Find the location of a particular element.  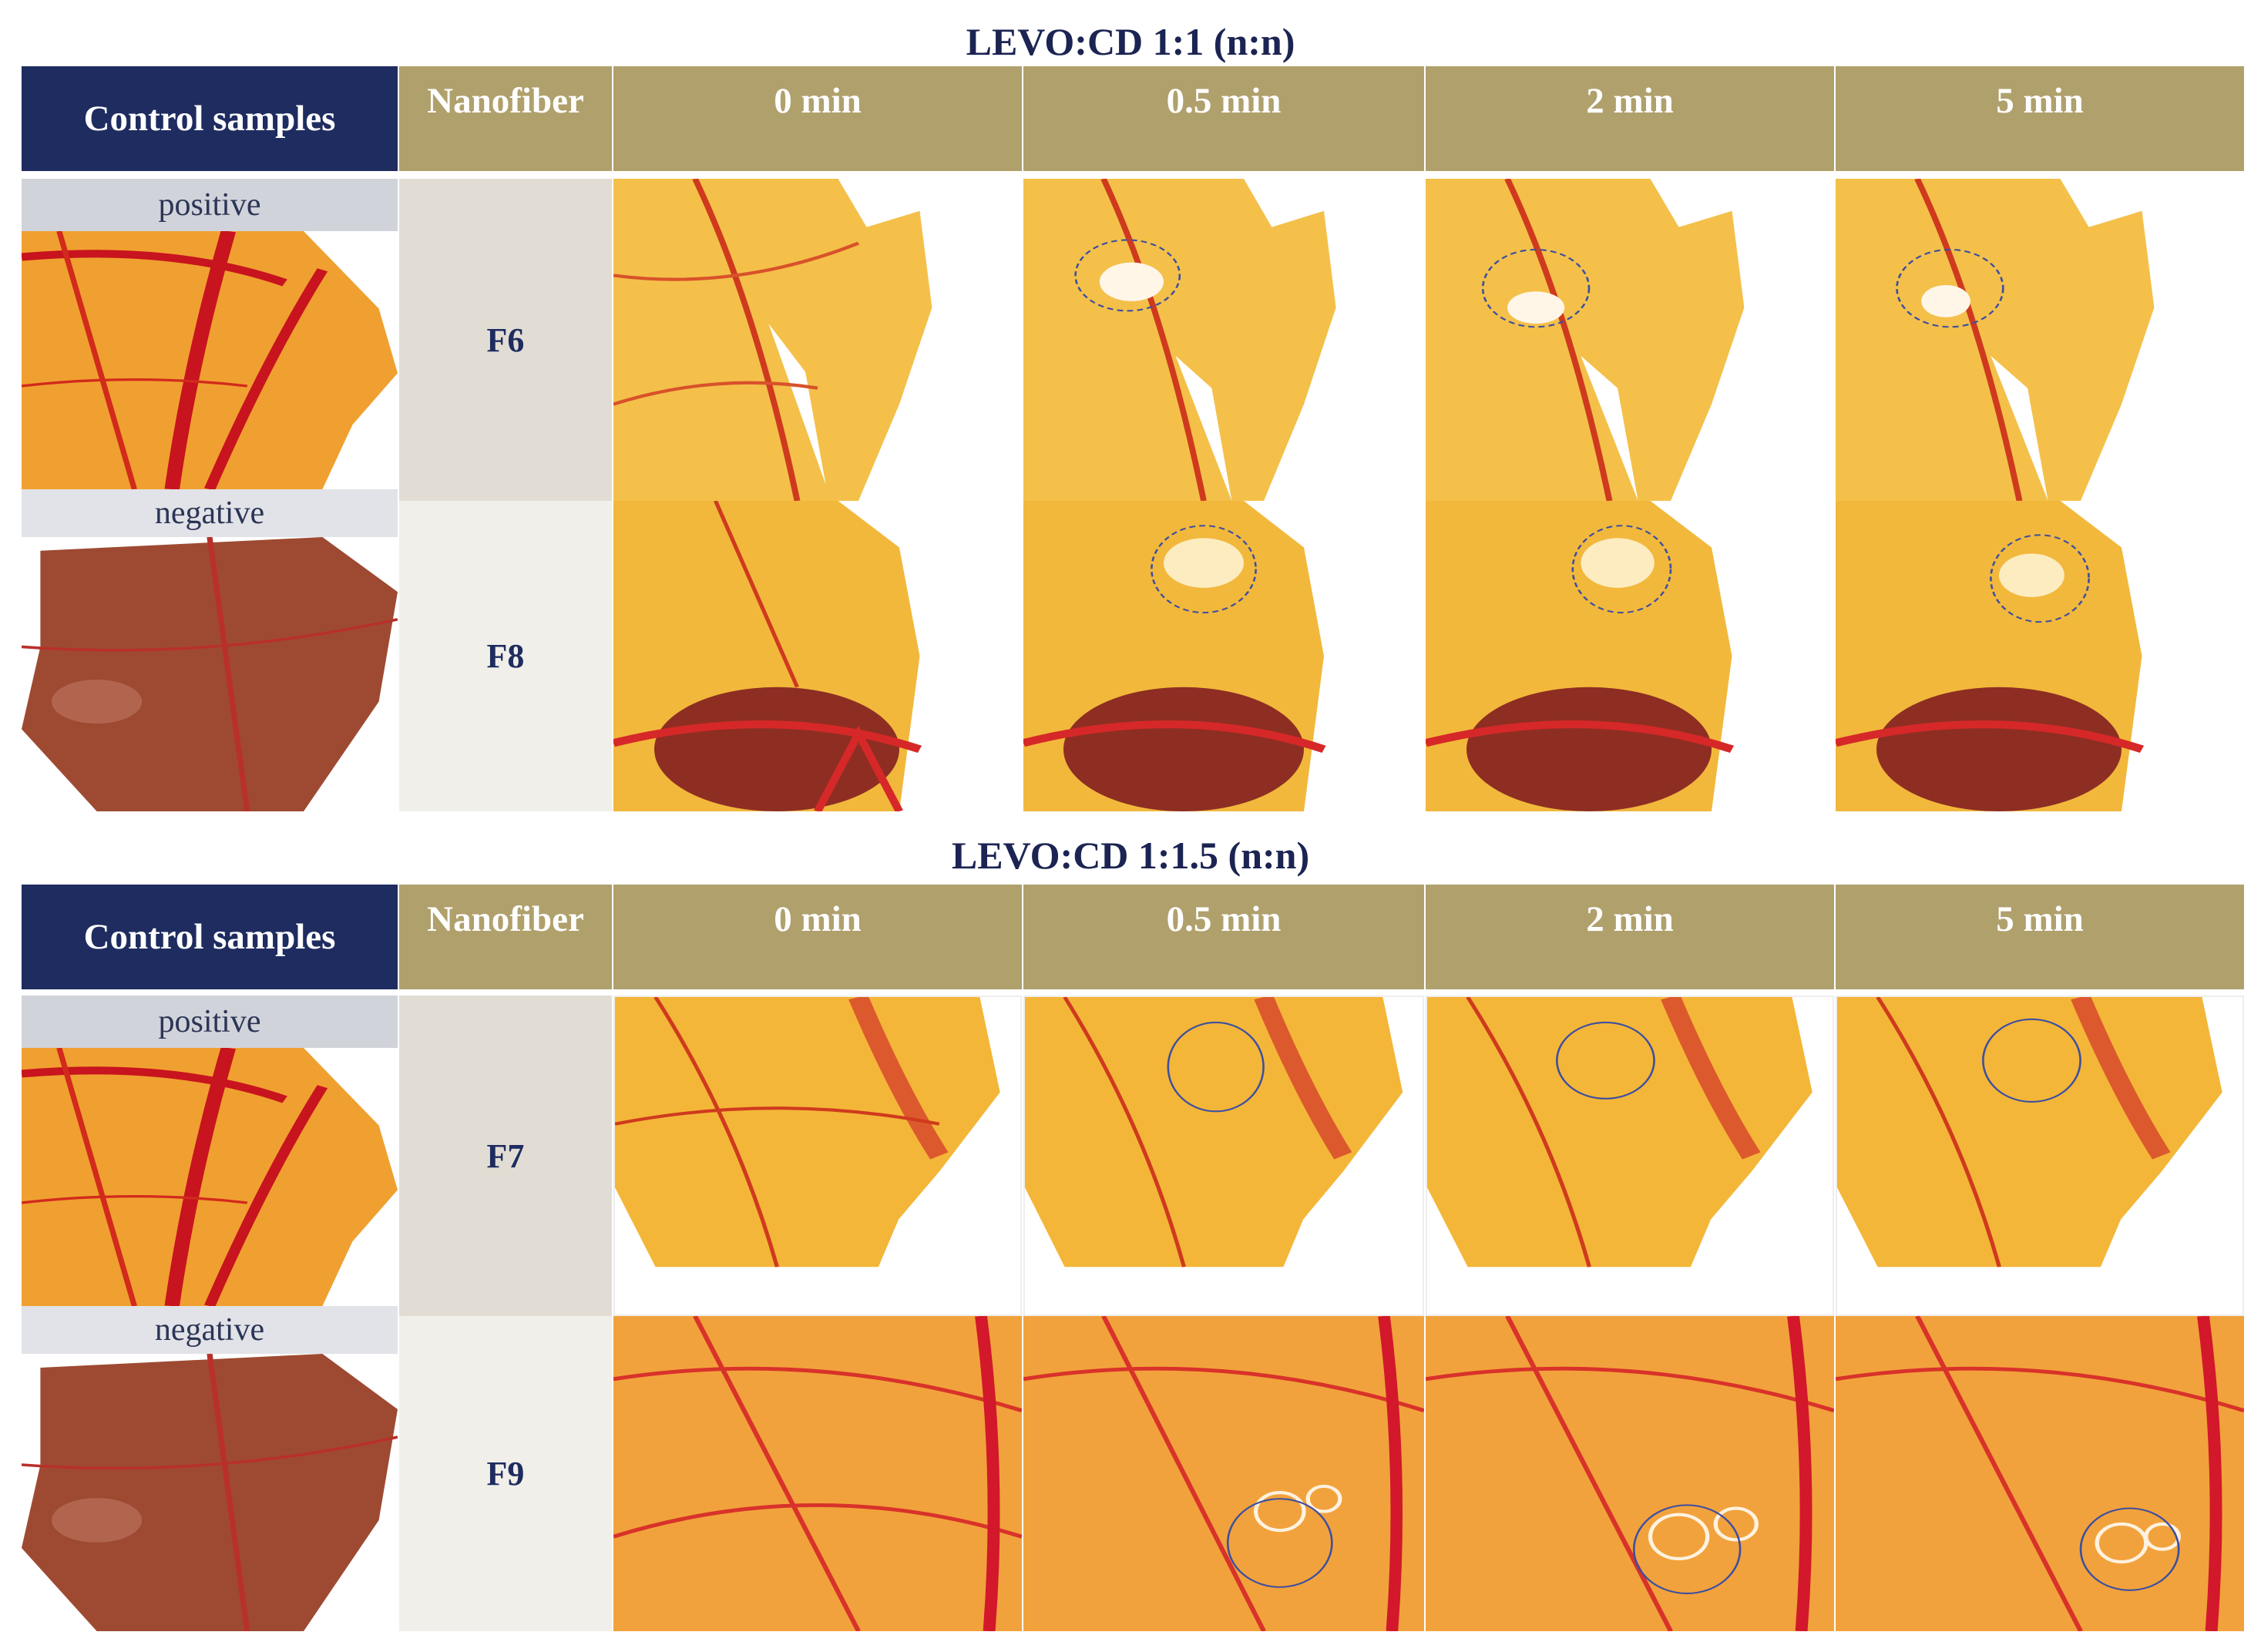

f6-photo-2min is located at coordinates (1630, 340).